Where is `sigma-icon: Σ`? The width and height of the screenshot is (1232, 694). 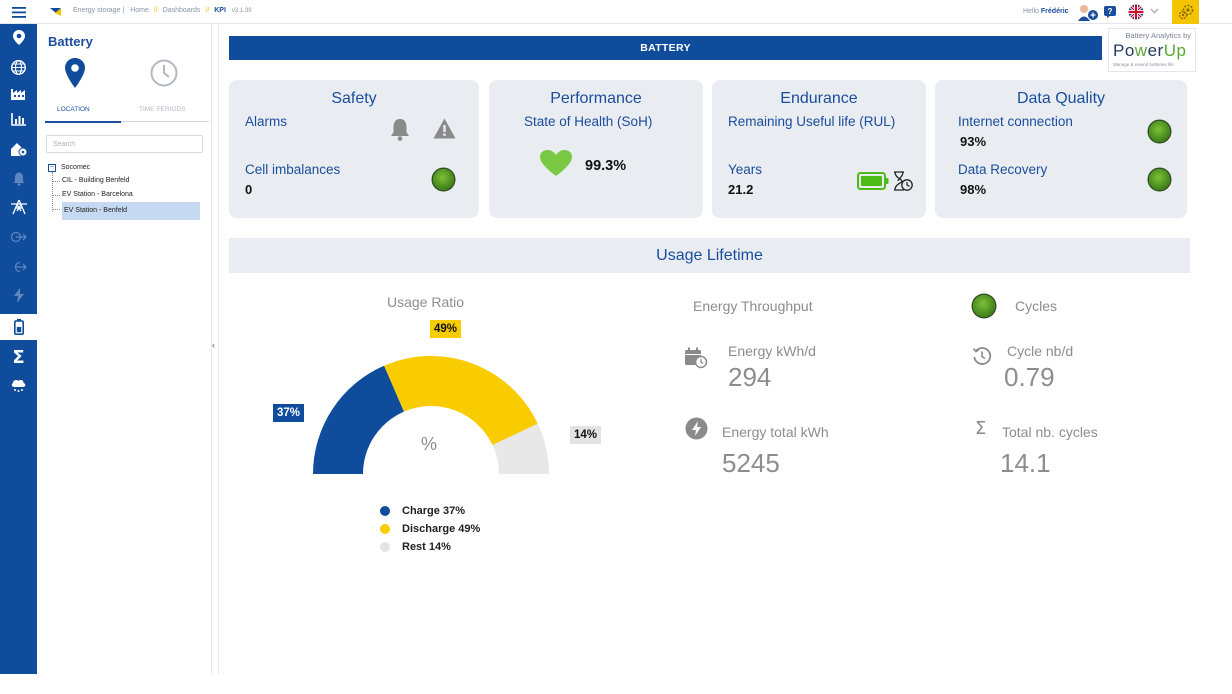 sigma-icon: Σ is located at coordinates (981, 428).